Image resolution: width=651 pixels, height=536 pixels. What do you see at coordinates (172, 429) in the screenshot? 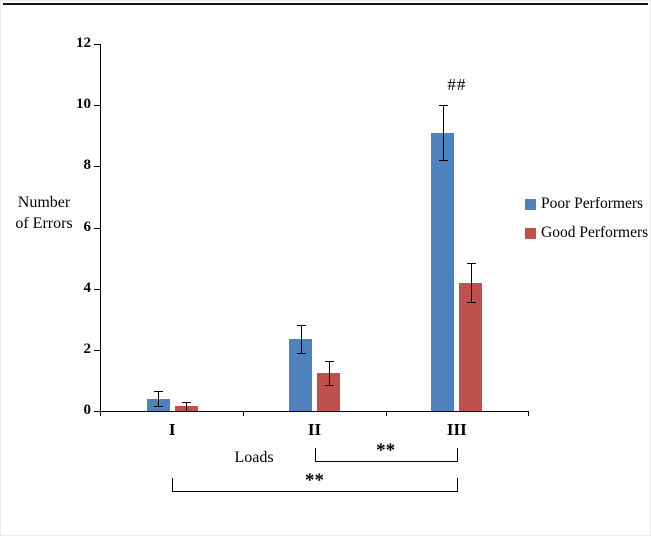
I see `x-category-label: I` at bounding box center [172, 429].